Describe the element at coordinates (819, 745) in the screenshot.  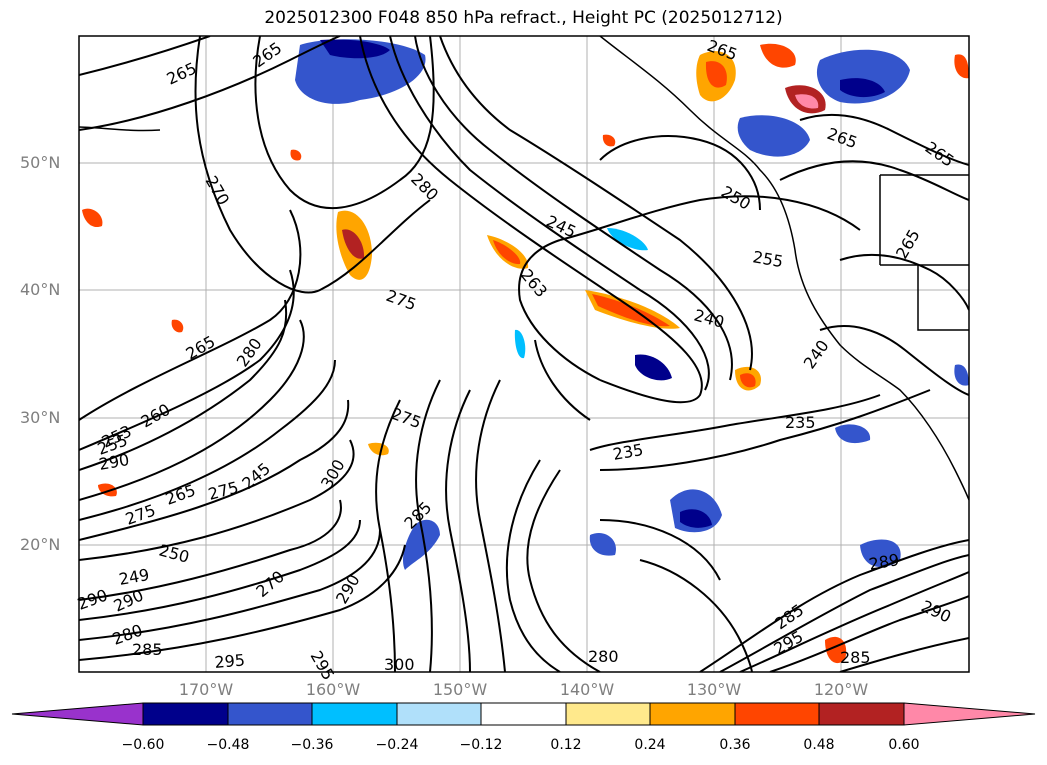
I see `colorbar-tick-label: 0.48` at that location.